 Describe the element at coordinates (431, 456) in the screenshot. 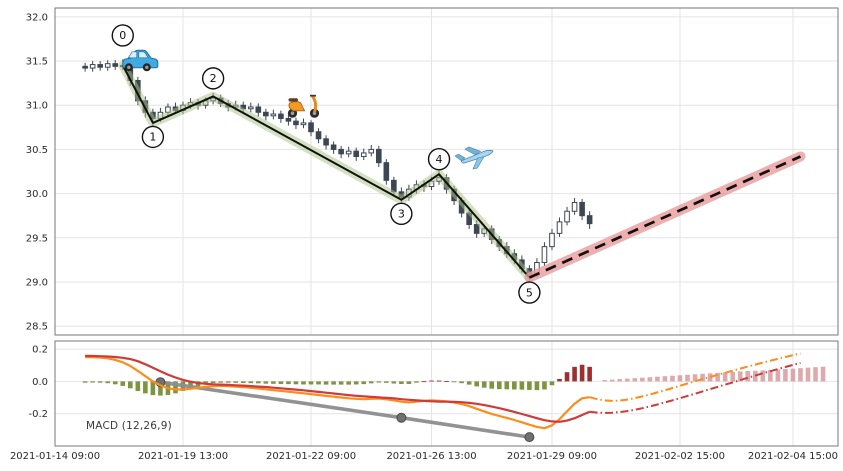

I see `svg-text: 2021-01-26 13:00` at that location.